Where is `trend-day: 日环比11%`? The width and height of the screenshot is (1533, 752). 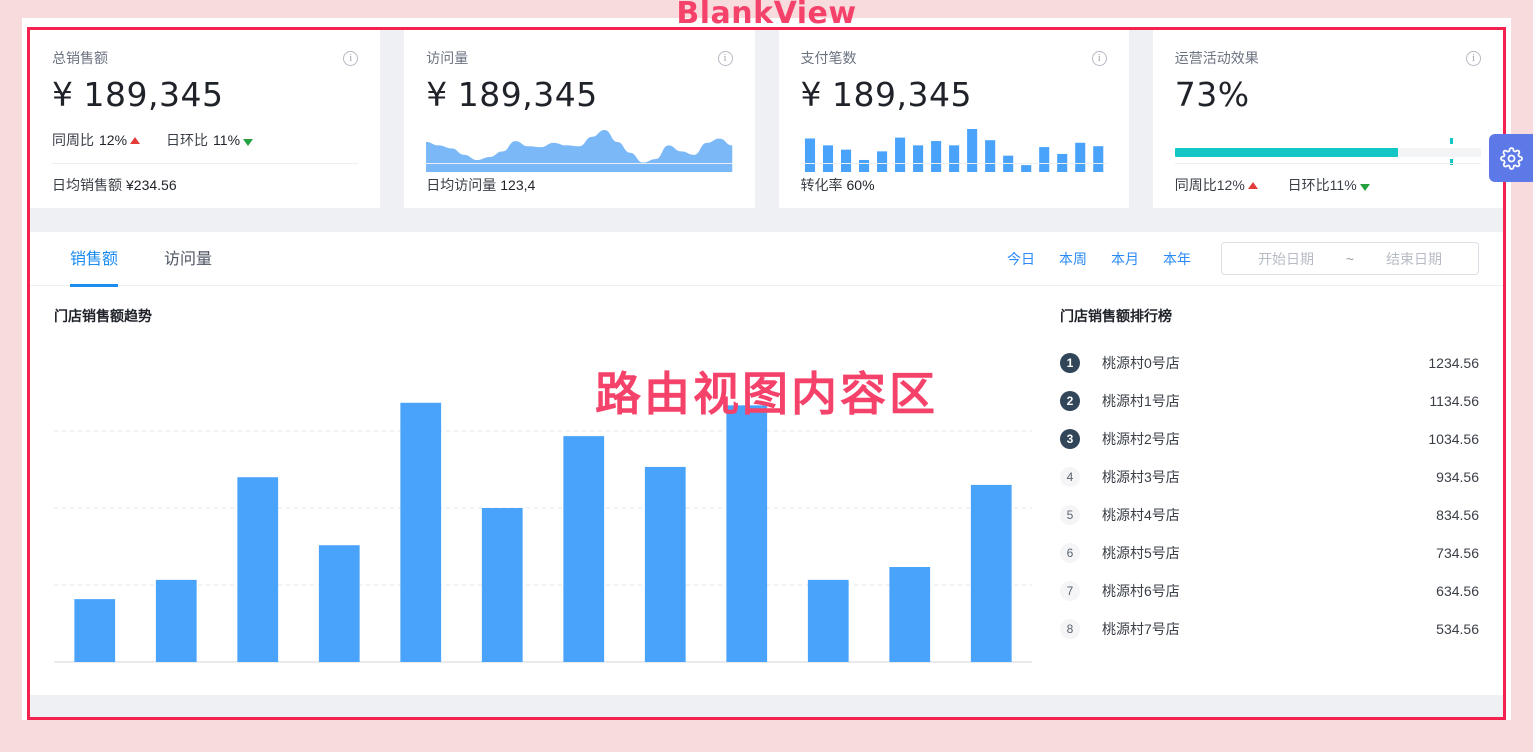 trend-day: 日环比11% is located at coordinates (1329, 185).